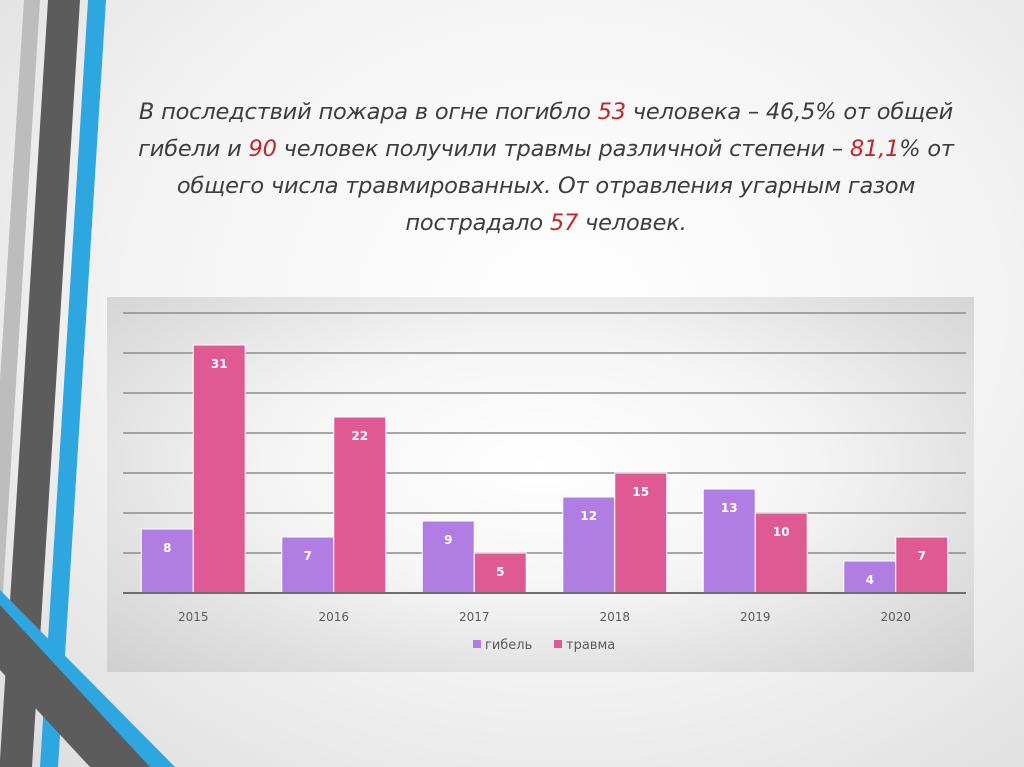 Image resolution: width=1024 pixels, height=767 pixels. Describe the element at coordinates (308, 556) in the screenshot. I see `data-label-death: 7` at that location.